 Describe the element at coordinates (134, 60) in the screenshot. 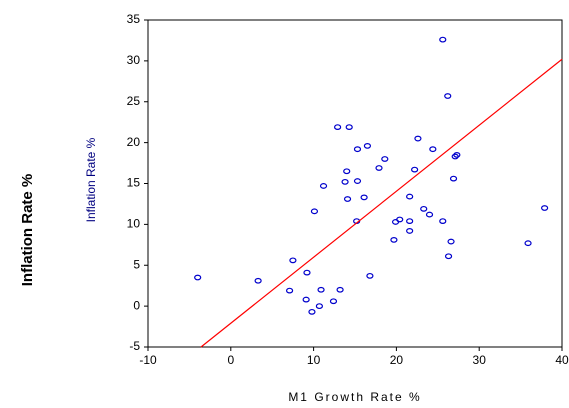

I see `y-tick-label: 30` at that location.